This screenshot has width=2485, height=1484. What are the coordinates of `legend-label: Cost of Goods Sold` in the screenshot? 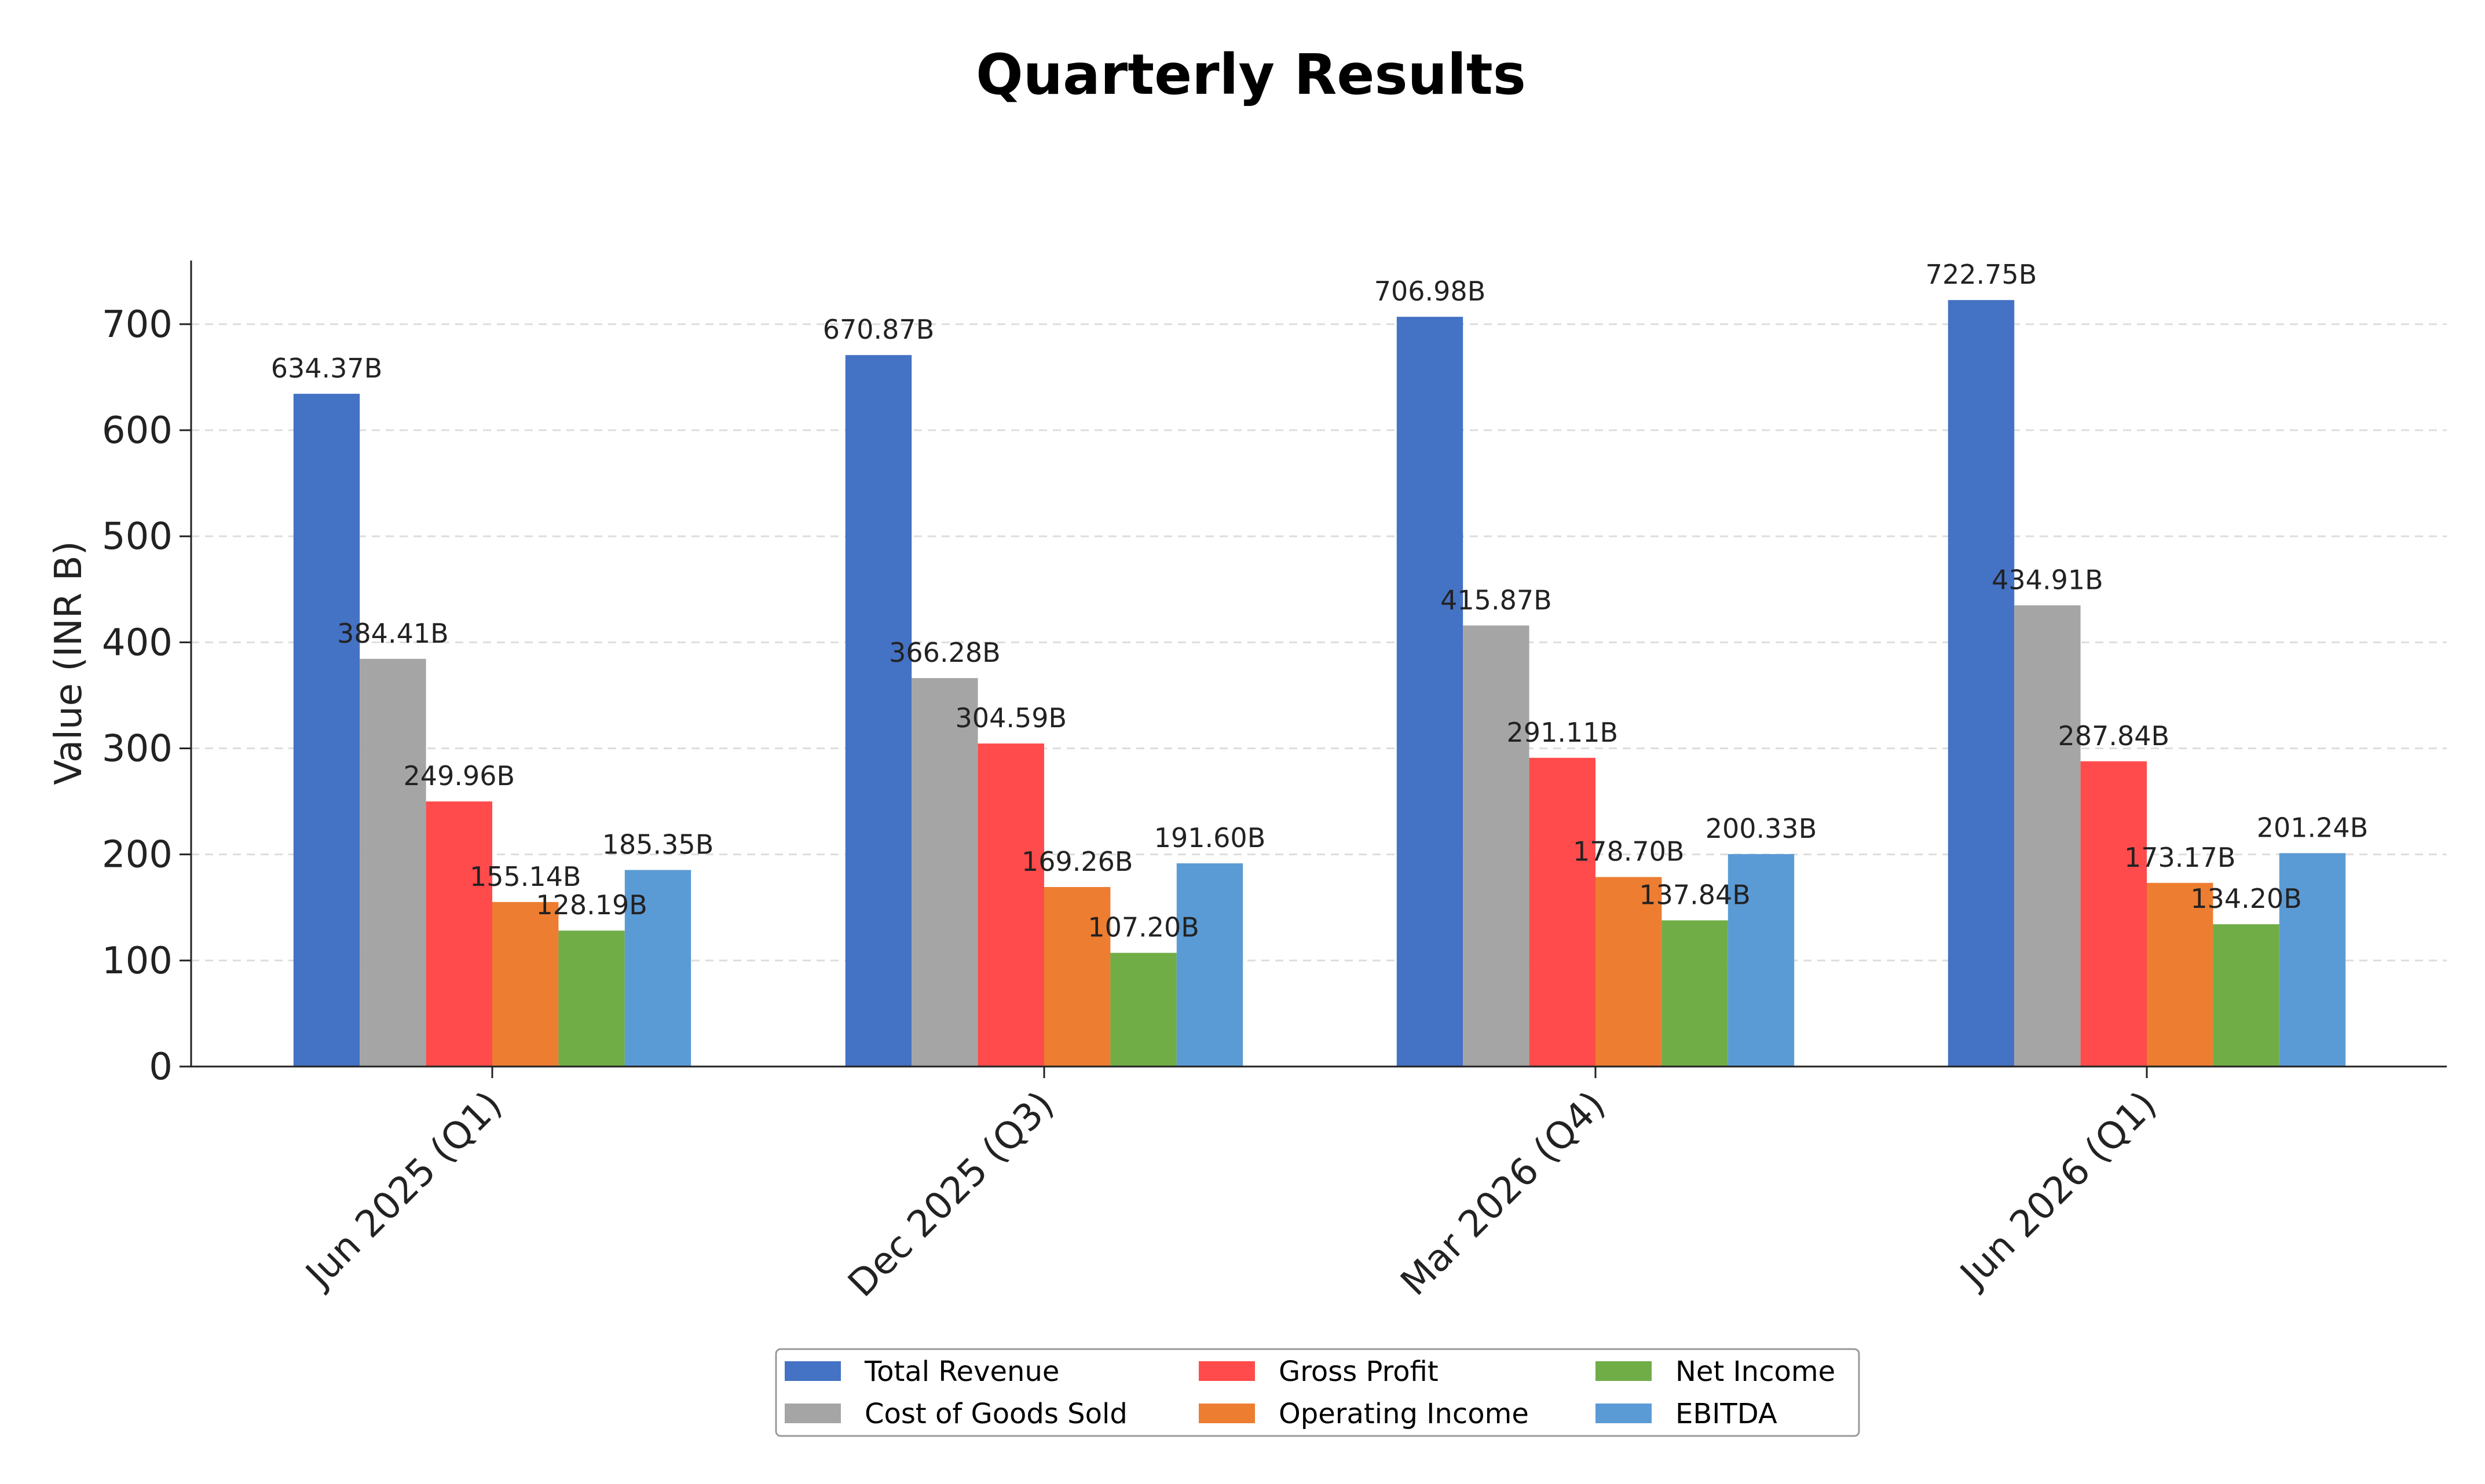 It's located at (996, 1414).